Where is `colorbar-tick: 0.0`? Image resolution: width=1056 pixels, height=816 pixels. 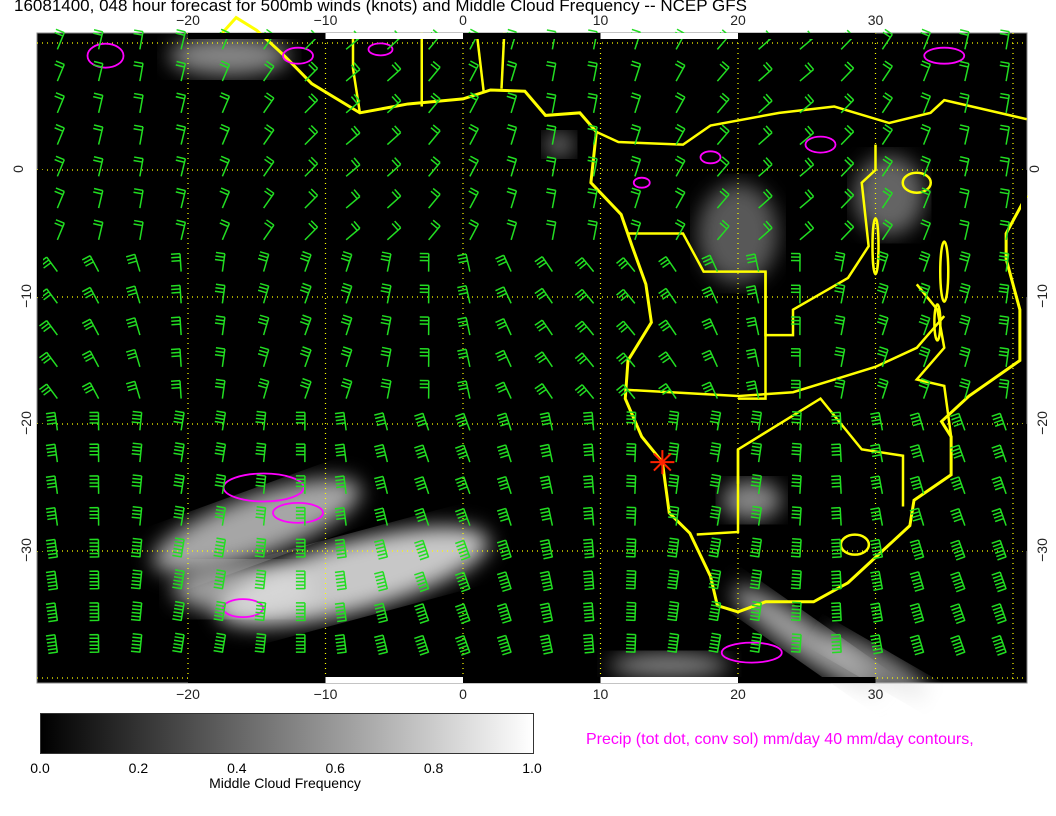
colorbar-tick: 0.0 is located at coordinates (40, 768).